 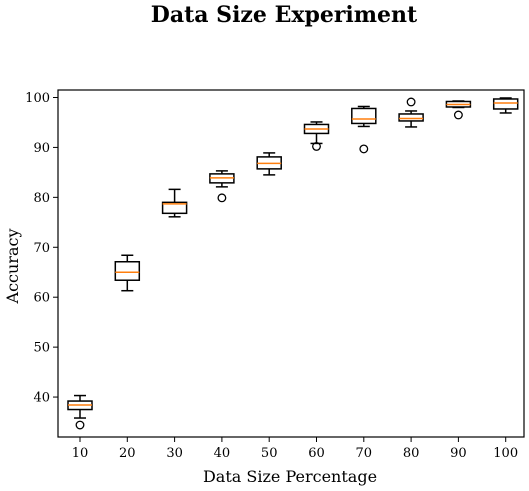 I want to click on y-tick-label: 60, so click(x=41, y=298).